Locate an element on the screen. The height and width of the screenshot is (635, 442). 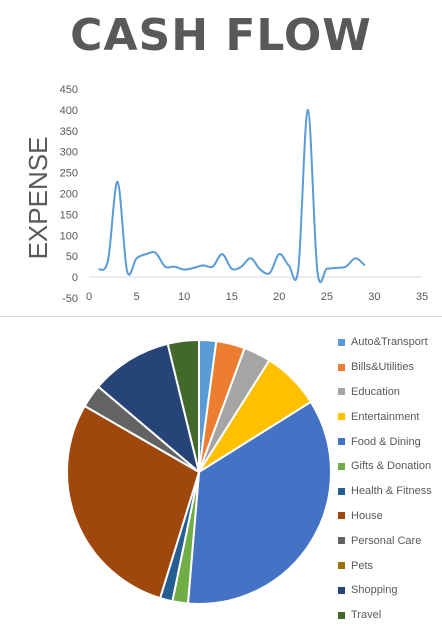
y-tick-label: 250 is located at coordinates (69, 174).